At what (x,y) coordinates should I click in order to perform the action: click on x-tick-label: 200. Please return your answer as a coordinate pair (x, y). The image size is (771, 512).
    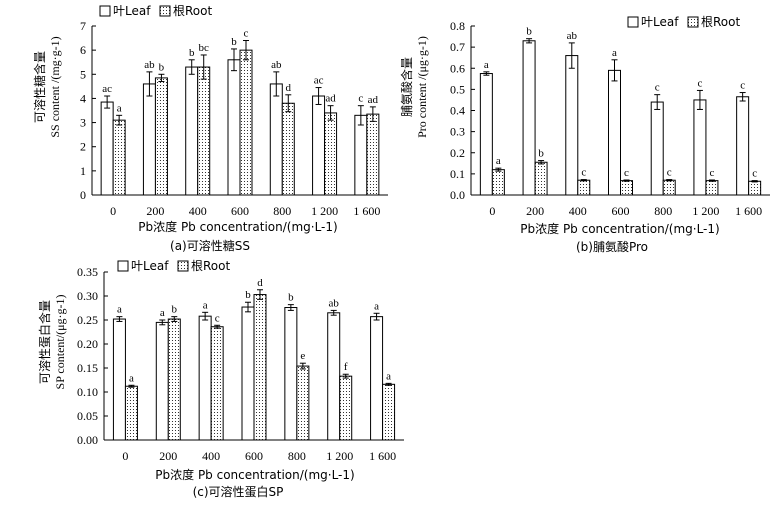
    Looking at the image, I should click on (168, 456).